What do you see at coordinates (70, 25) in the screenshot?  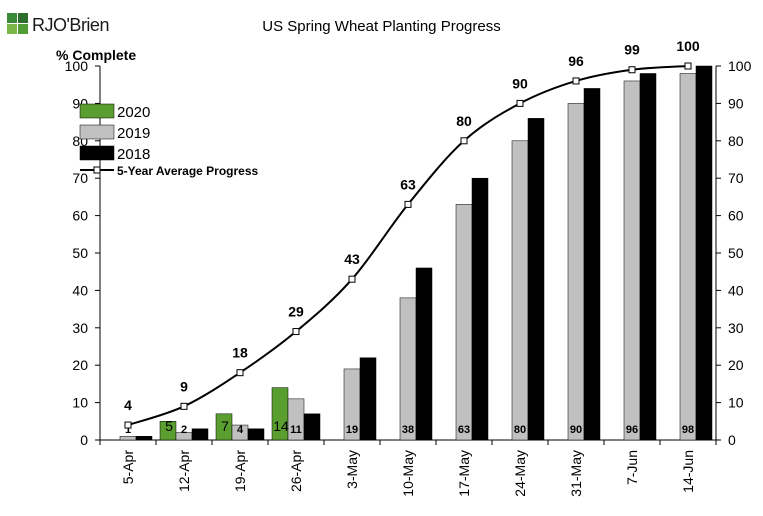 I see `logo-text: RJO'Brien` at bounding box center [70, 25].